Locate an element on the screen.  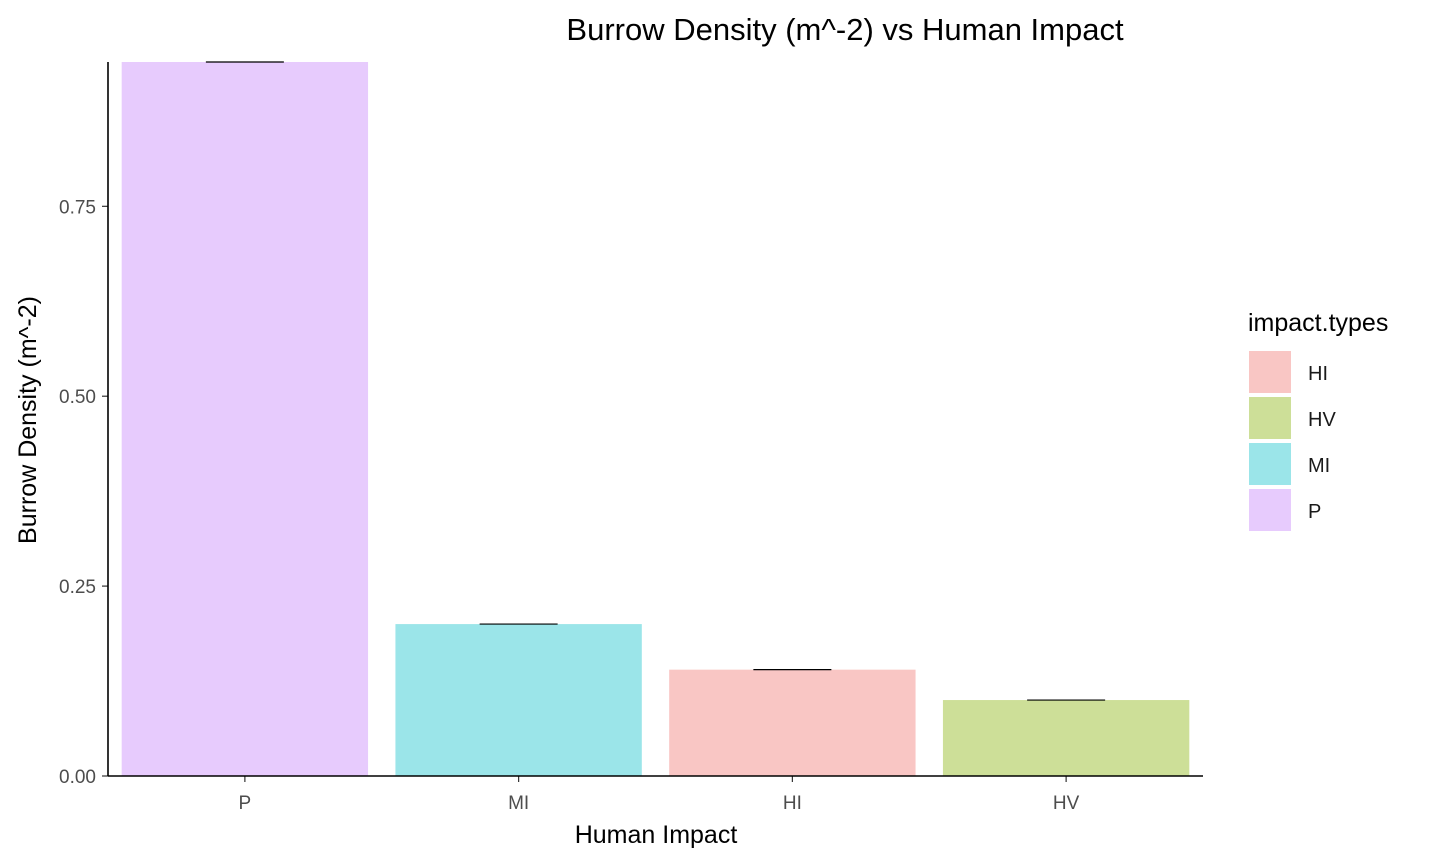
legend-key-p is located at coordinates (1270, 510).